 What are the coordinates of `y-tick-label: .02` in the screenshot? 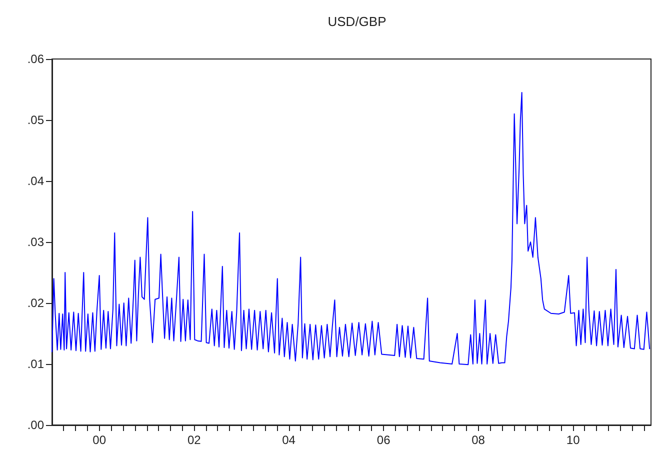 It's located at (35, 303).